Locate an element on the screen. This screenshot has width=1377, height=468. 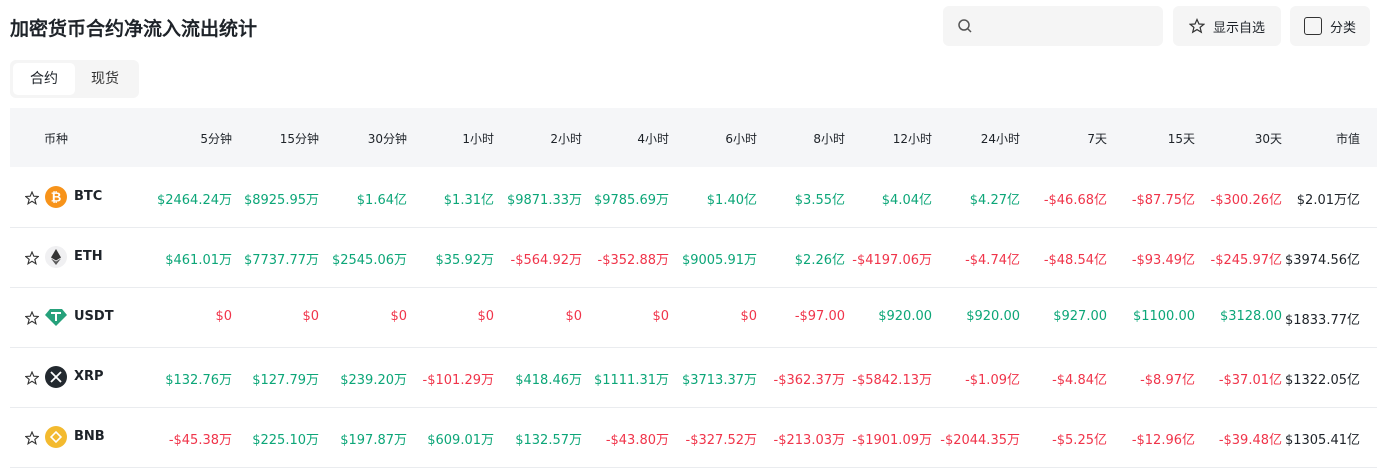
table-cell: -$362.37万 is located at coordinates (809, 380).